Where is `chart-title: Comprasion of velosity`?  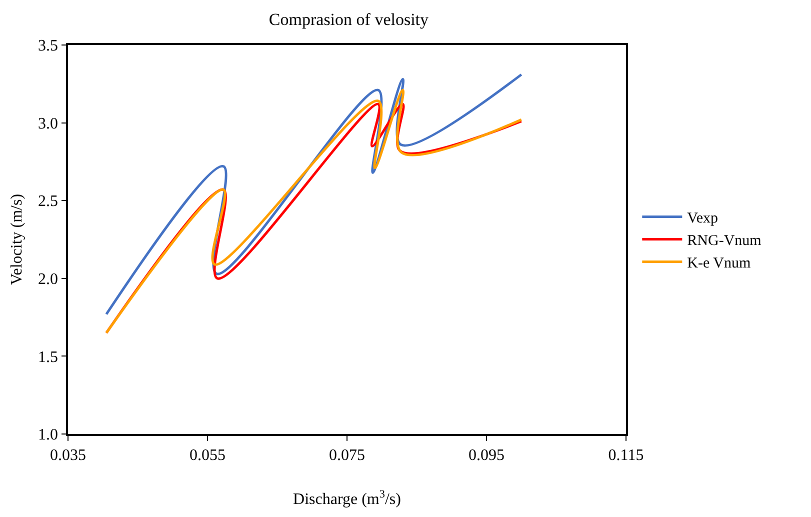 chart-title: Comprasion of velosity is located at coordinates (349, 19).